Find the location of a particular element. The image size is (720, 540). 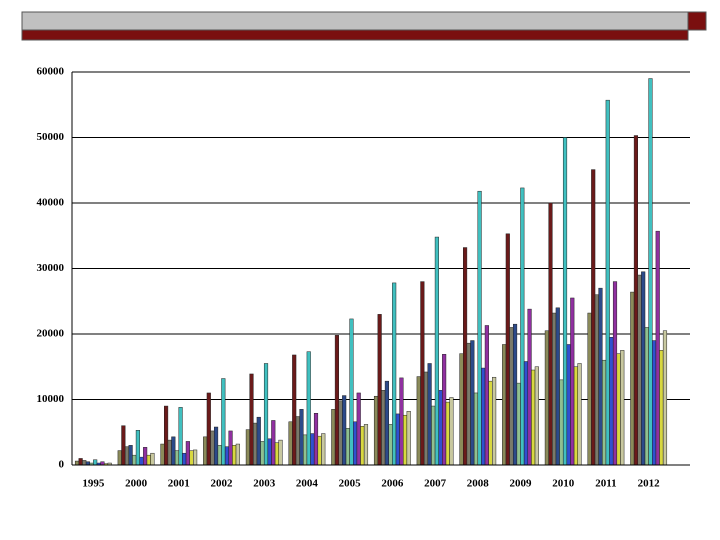

x-tick-label: 2012 is located at coordinates (649, 484).